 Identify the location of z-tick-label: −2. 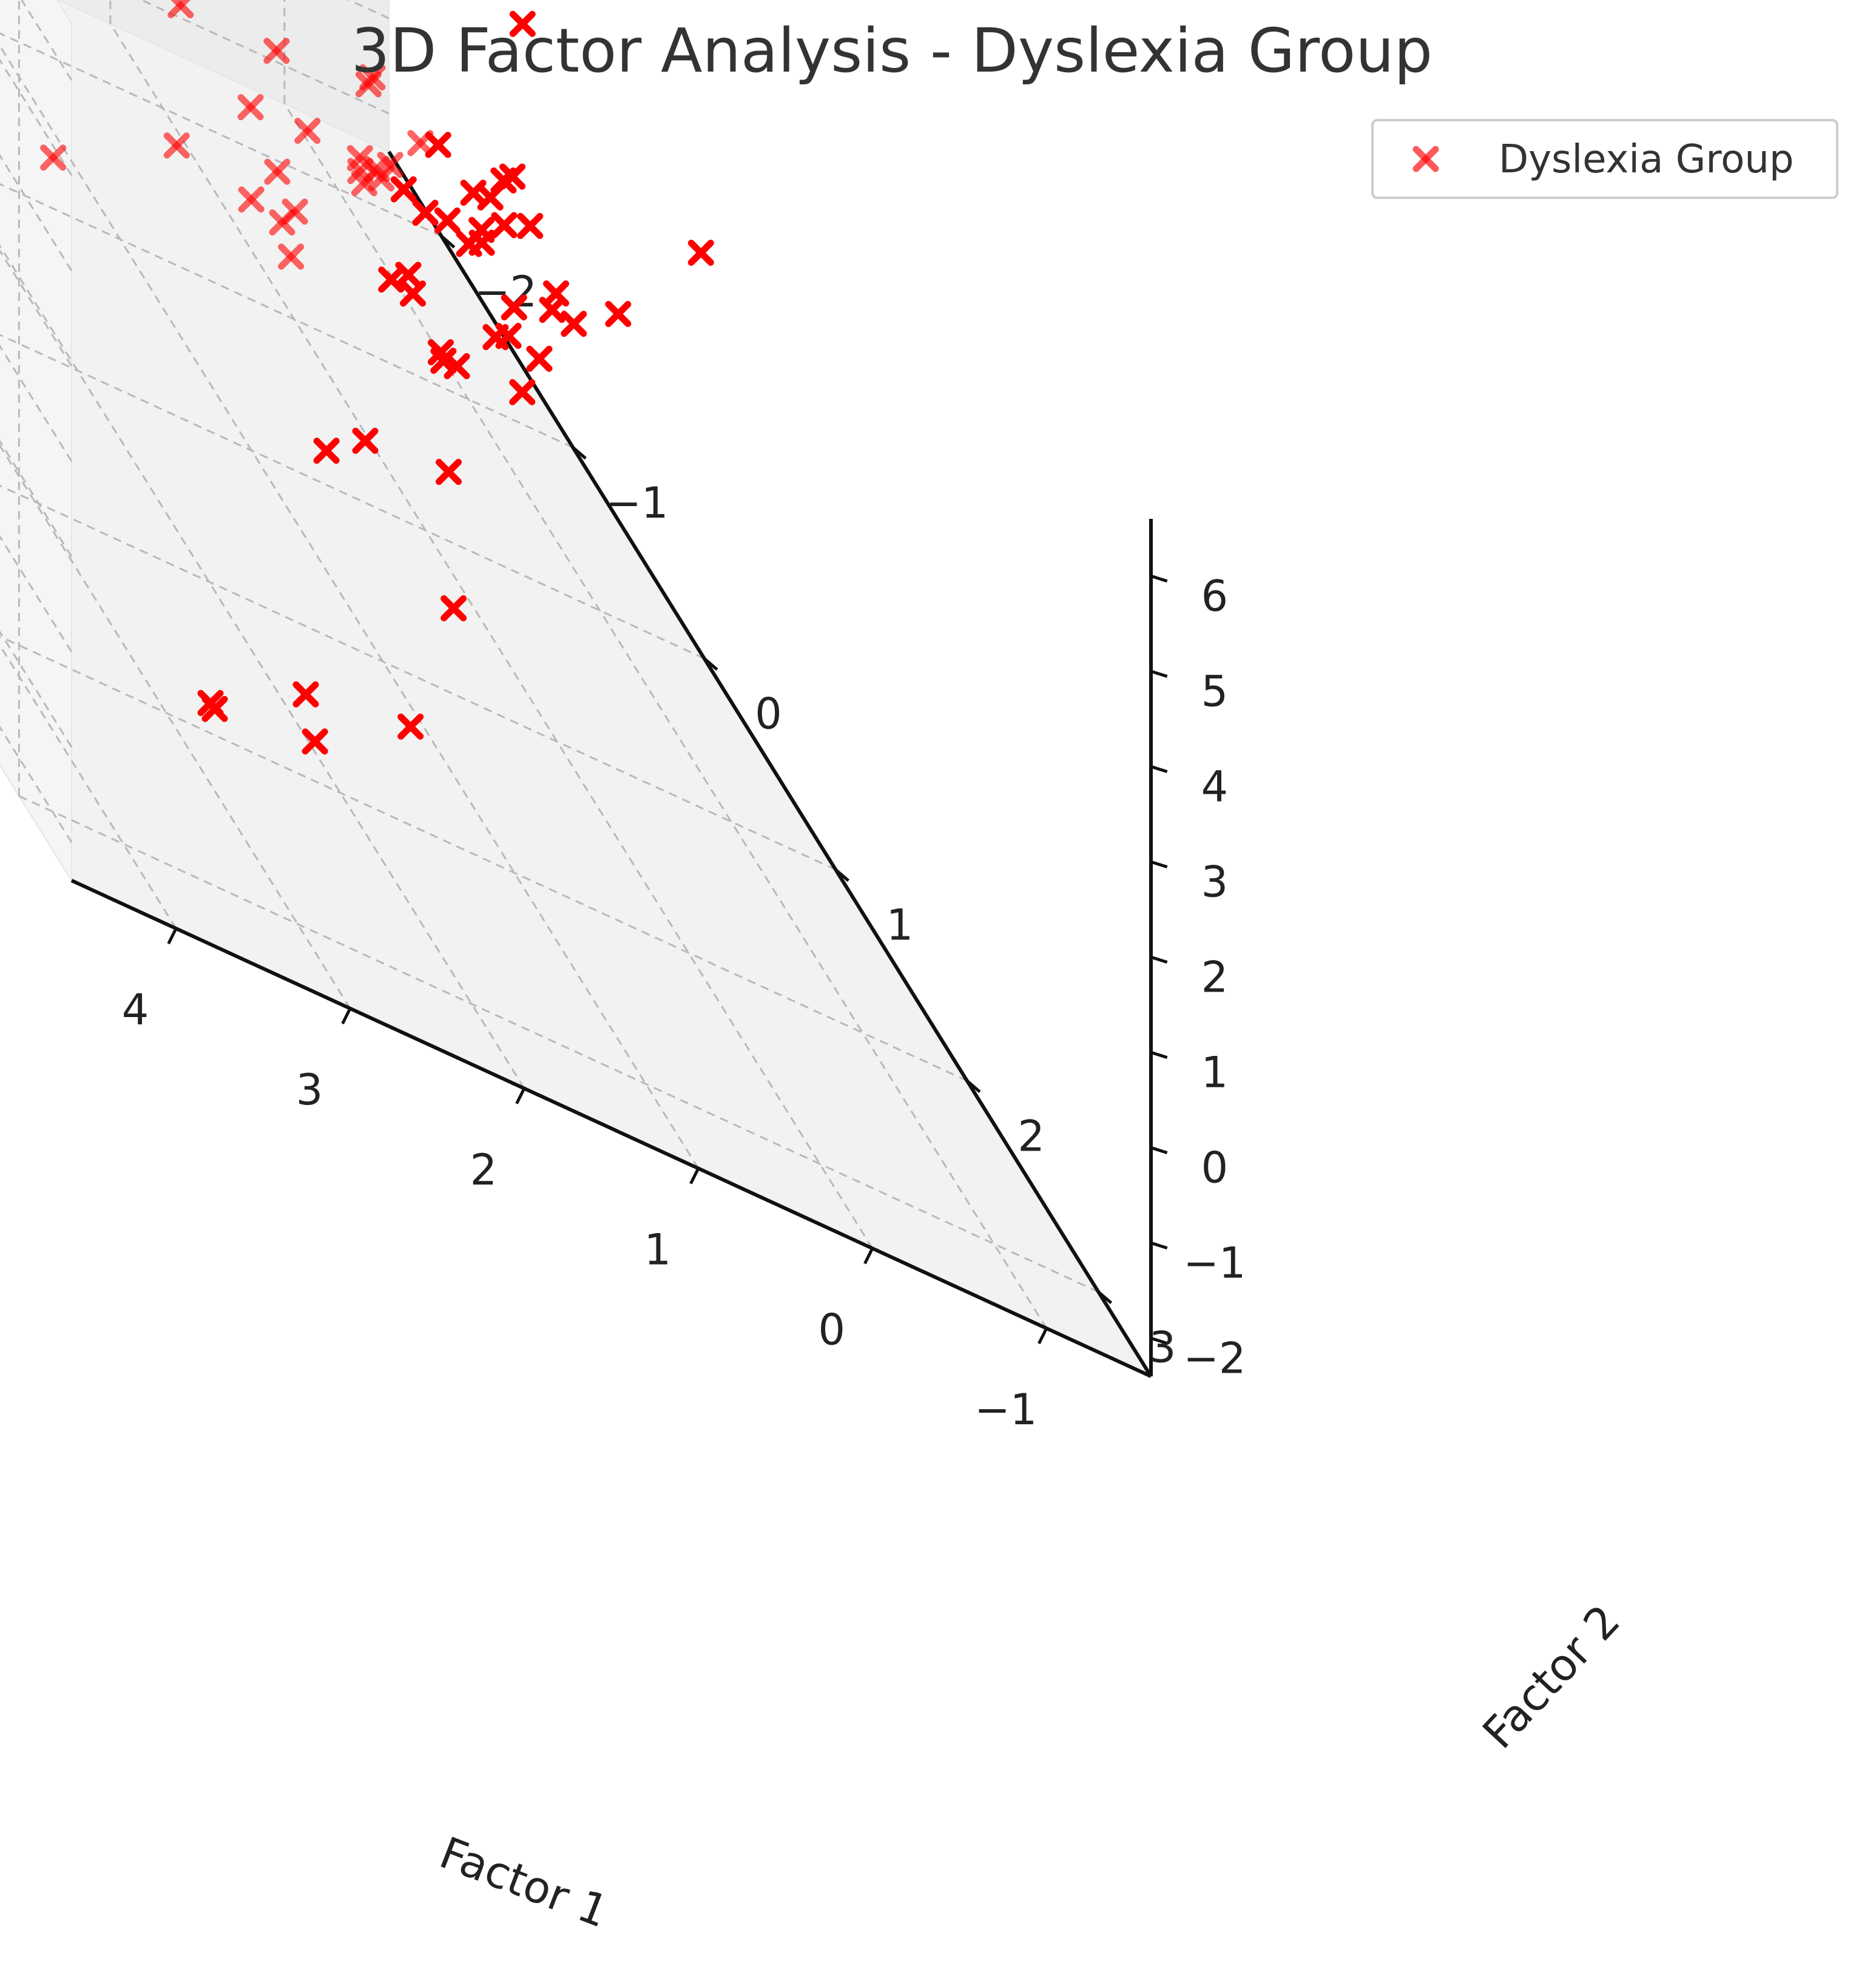
(1214, 1358).